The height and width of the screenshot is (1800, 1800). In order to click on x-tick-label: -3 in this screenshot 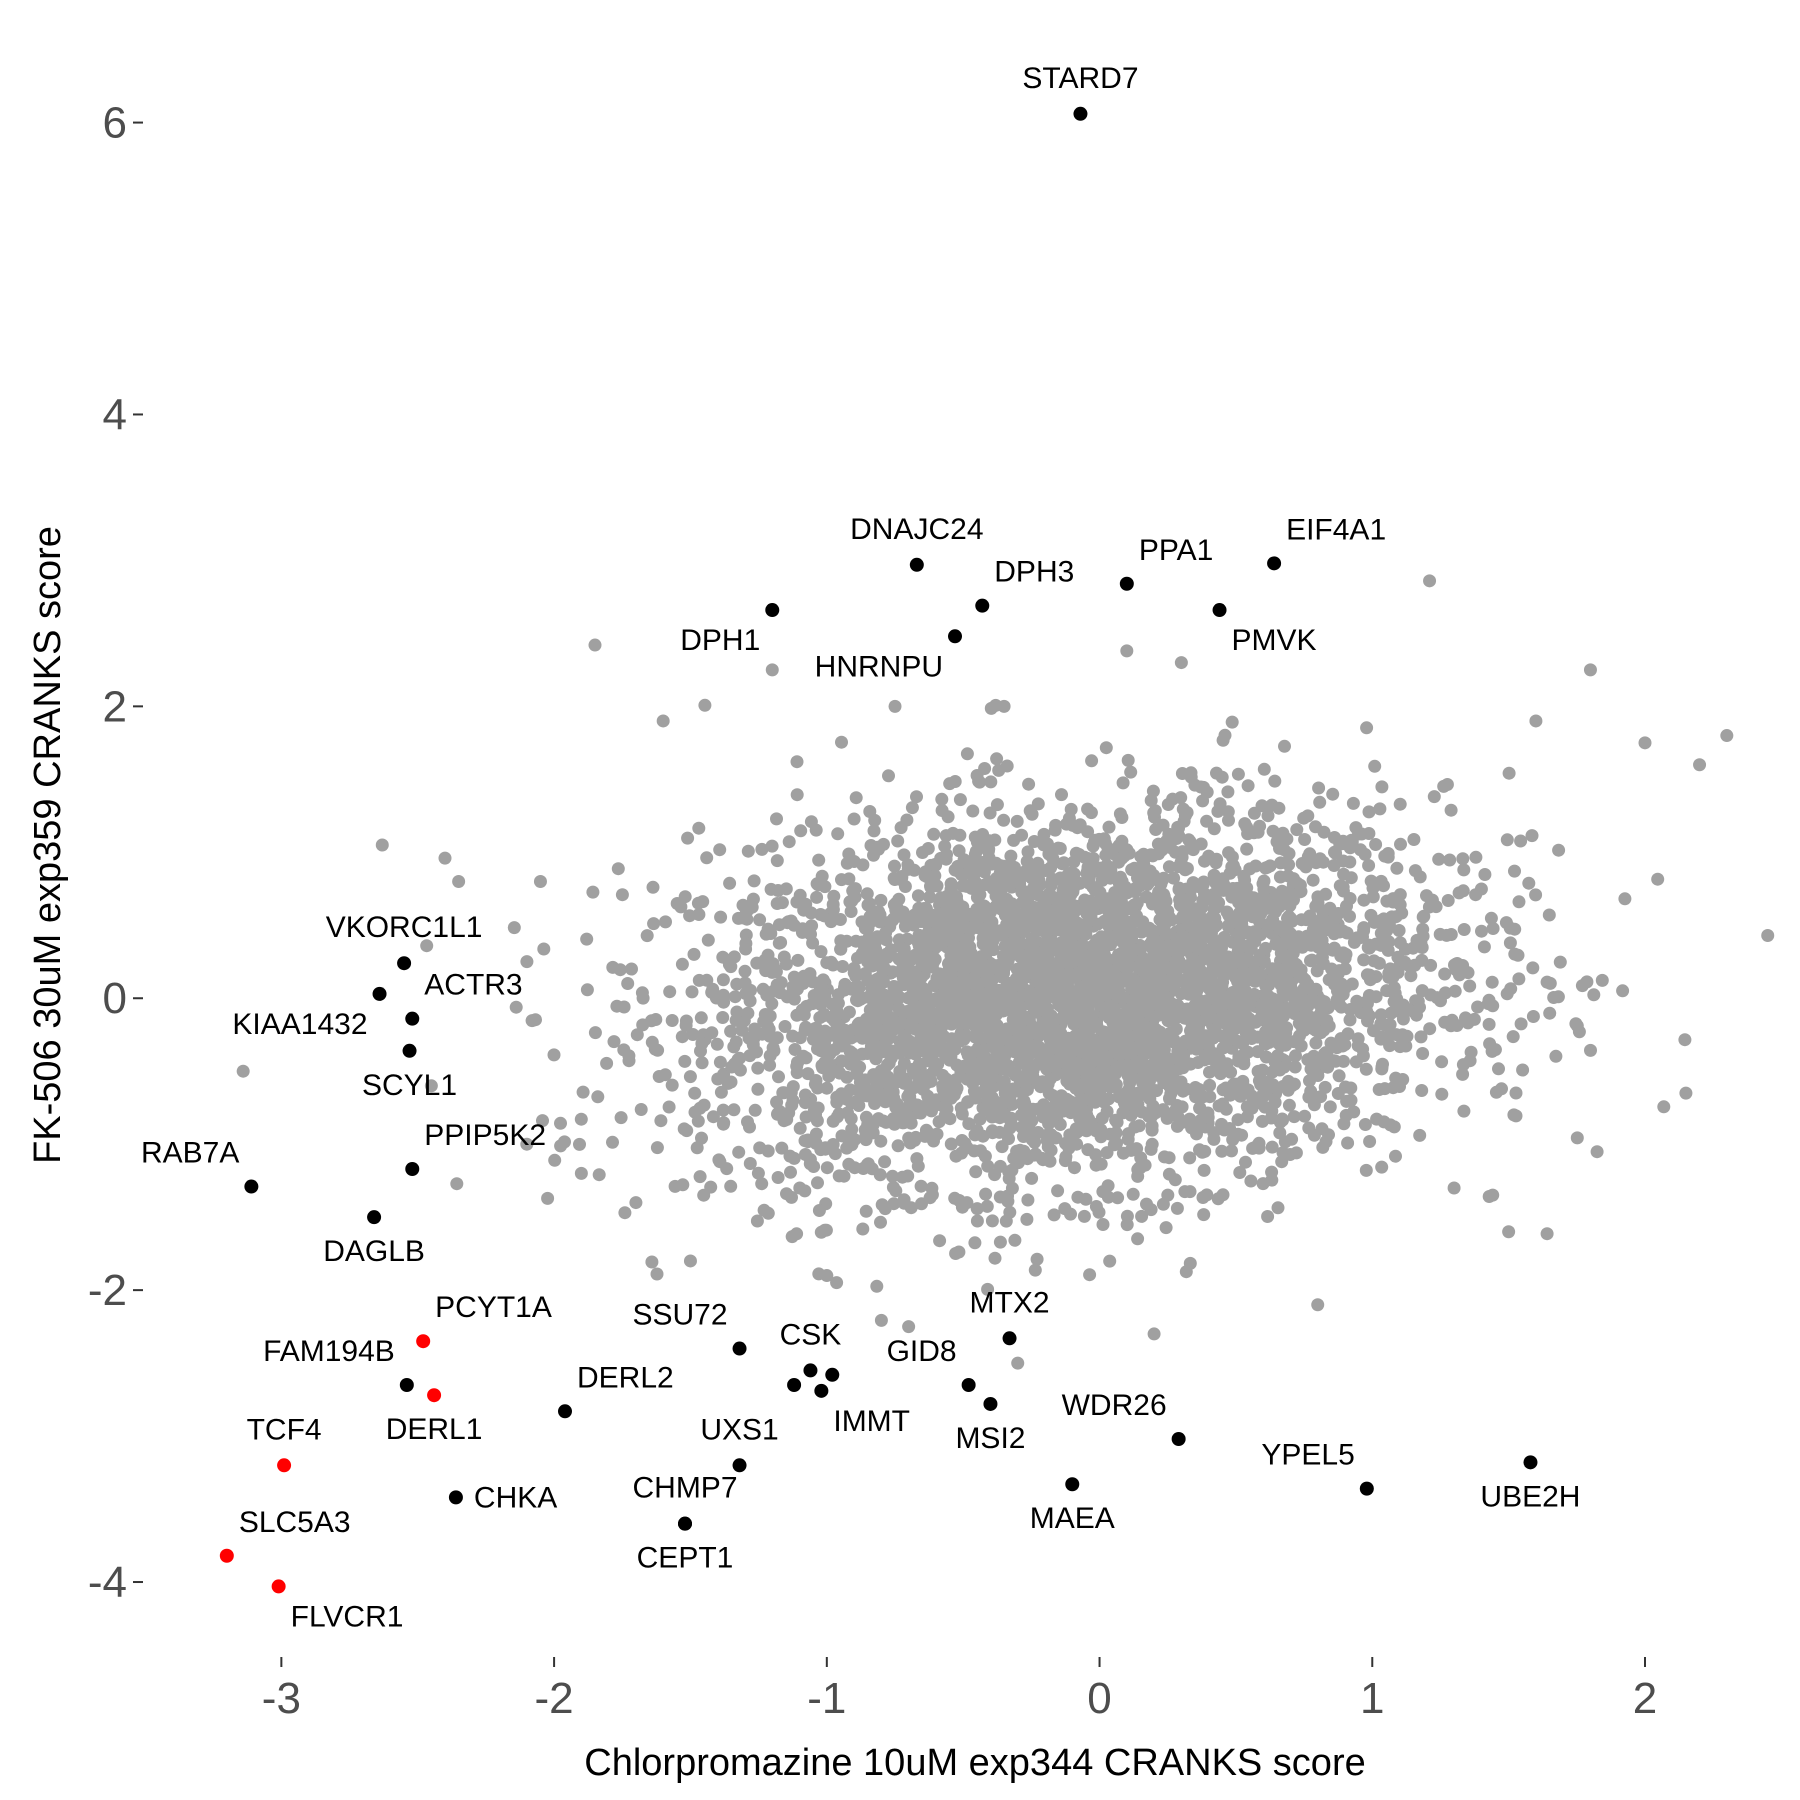, I will do `click(281, 1698)`.